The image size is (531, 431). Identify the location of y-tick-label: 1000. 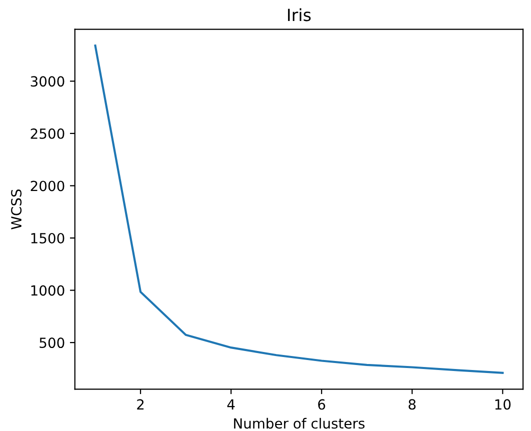
(47, 290).